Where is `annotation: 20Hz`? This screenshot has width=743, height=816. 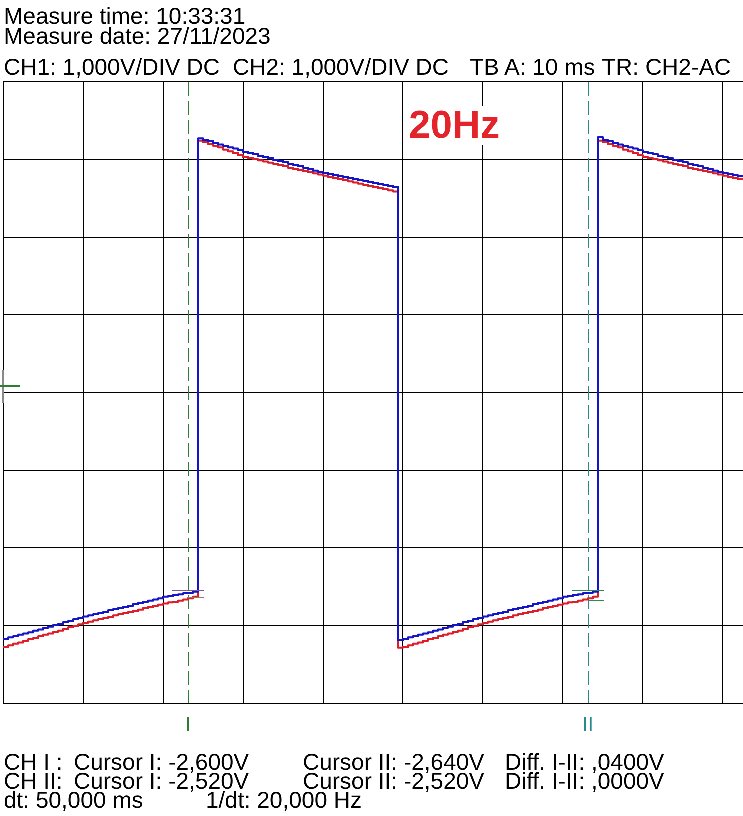
annotation: 20Hz is located at coordinates (454, 125).